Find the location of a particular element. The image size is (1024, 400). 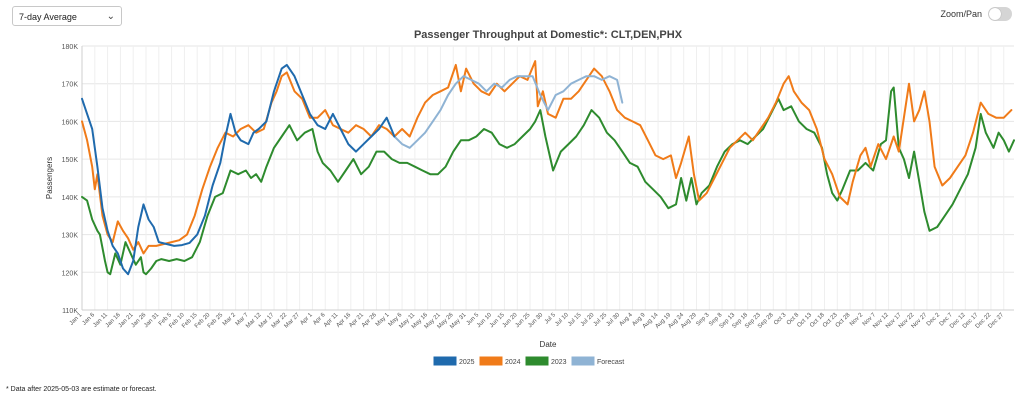

y-tick-label: 130K is located at coordinates (70, 236).